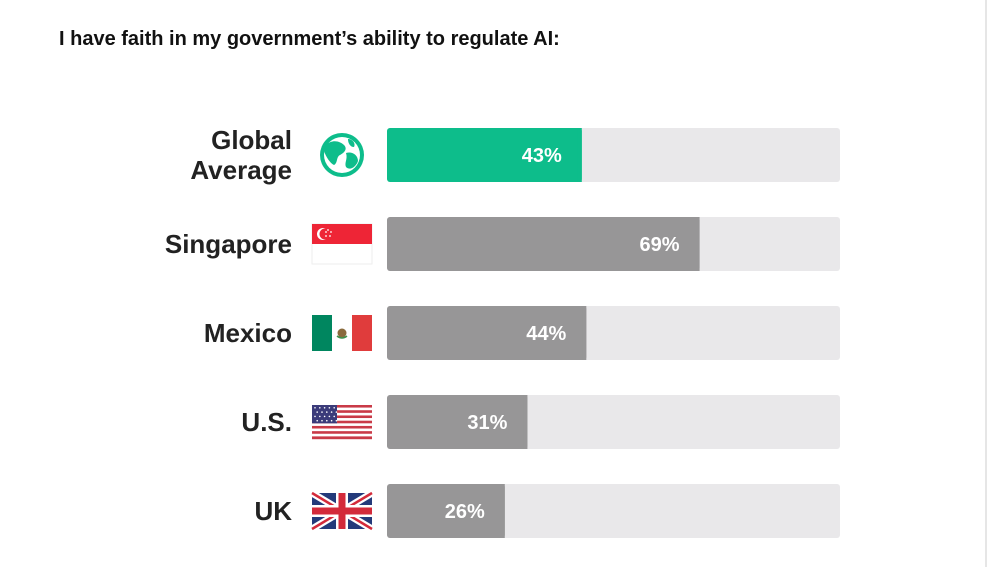 The image size is (1000, 567). What do you see at coordinates (342, 244) in the screenshot?
I see `singapore-flag-icon` at bounding box center [342, 244].